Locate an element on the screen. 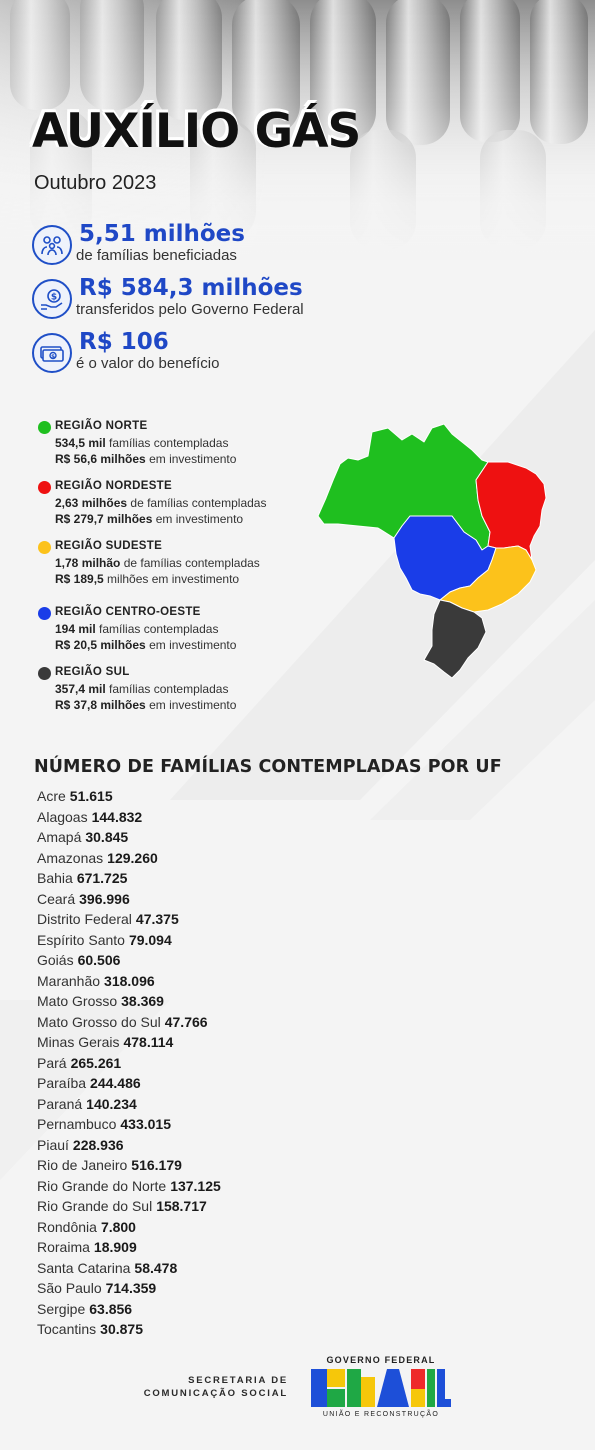 This screenshot has width=595, height=1450. uf-name: Santa Catarina is located at coordinates (84, 1267).